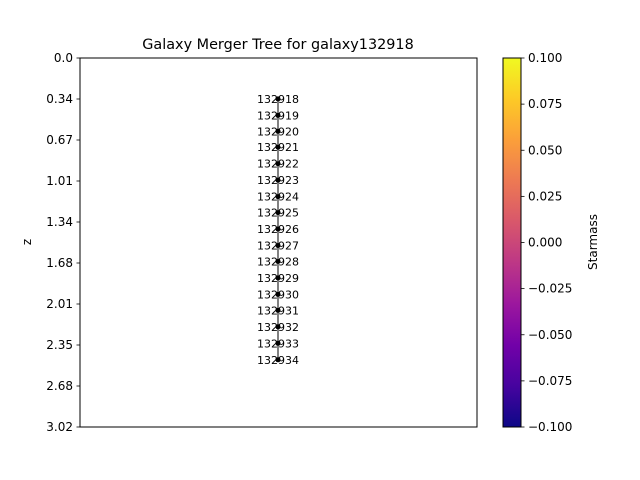  Describe the element at coordinates (545, 104) in the screenshot. I see `colorbar-tick-label: 0.075` at that location.